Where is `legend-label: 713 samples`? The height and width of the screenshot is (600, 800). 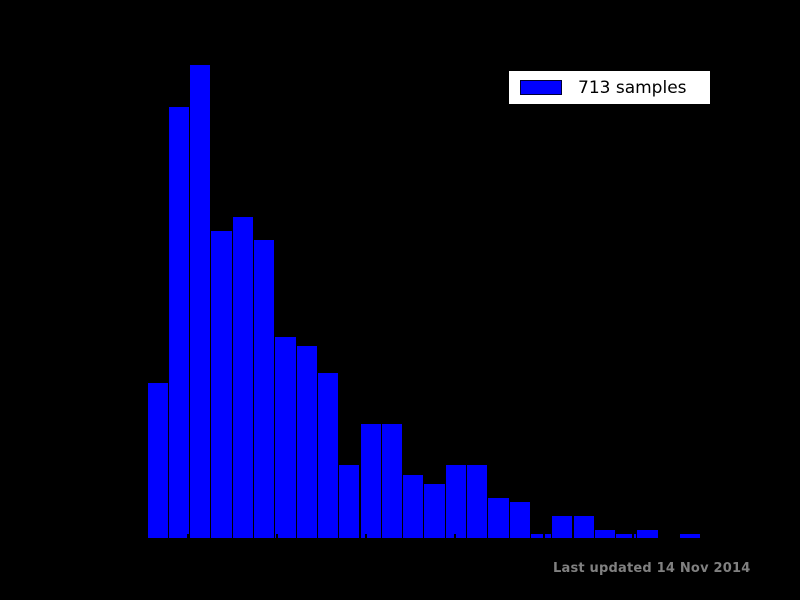
legend-label: 713 samples is located at coordinates (632, 87).